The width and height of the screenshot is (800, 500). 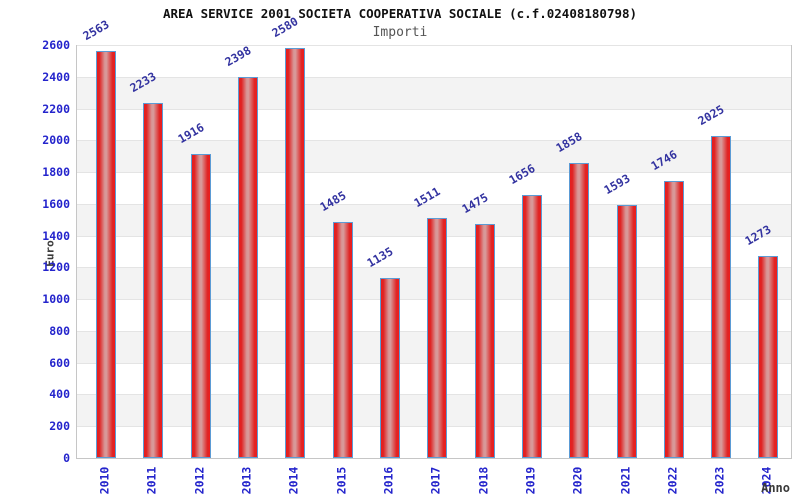 What do you see at coordinates (435, 480) in the screenshot?
I see `x-tick-label: 2017` at bounding box center [435, 480].